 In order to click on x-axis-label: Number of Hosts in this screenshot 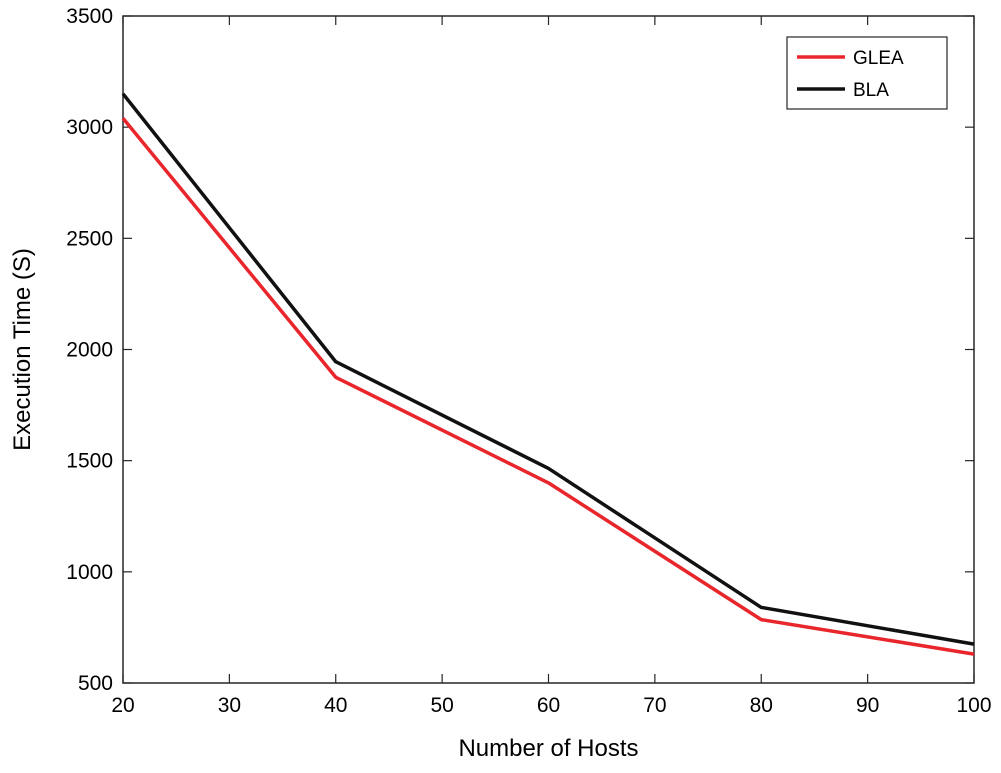, I will do `click(548, 748)`.